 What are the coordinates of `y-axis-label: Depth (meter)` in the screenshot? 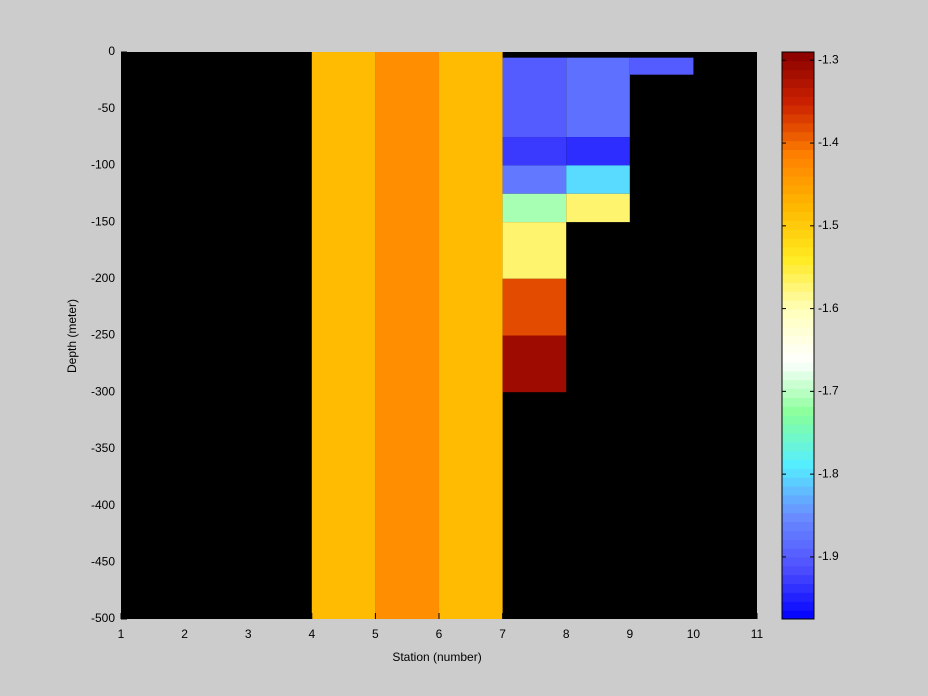 It's located at (72, 336).